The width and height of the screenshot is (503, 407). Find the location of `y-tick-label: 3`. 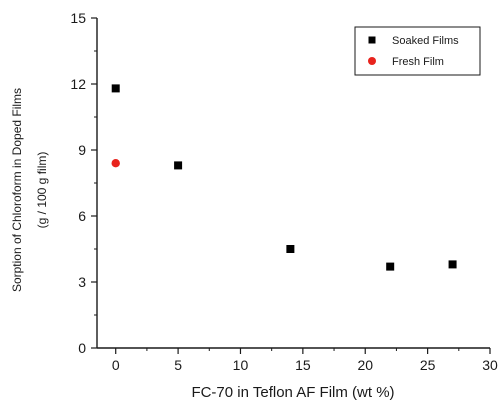

y-tick-label: 3 is located at coordinates (82, 282).